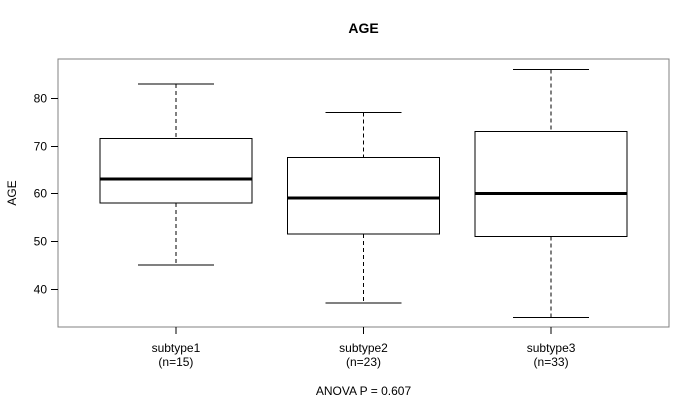 This screenshot has width=700, height=400. I want to click on y-axis-tick-label: 80, so click(41, 99).